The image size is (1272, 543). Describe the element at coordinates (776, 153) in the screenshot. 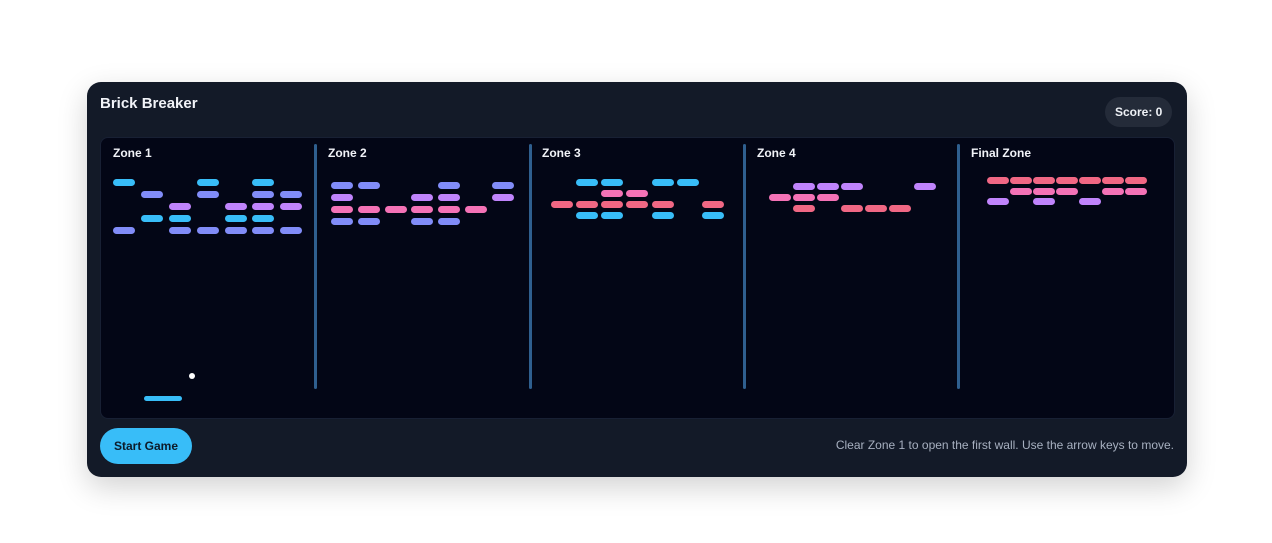

I see `zone-label-4: Zone 4` at that location.